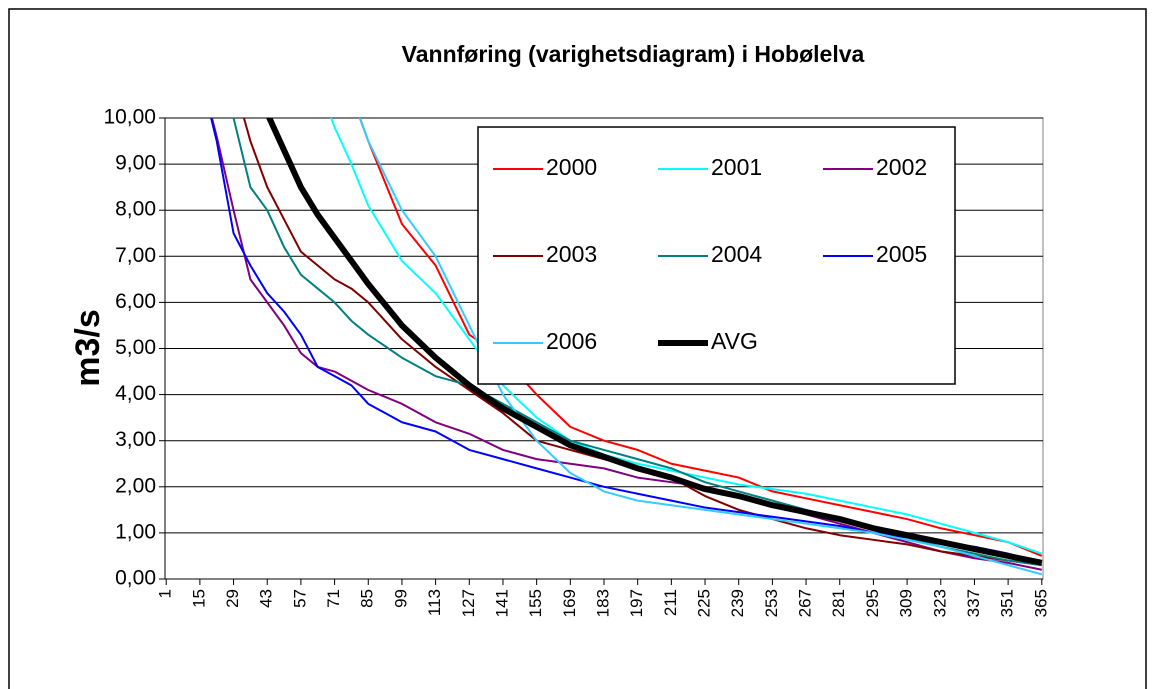  Describe the element at coordinates (535, 603) in the screenshot. I see `x-tick-label: 155` at that location.